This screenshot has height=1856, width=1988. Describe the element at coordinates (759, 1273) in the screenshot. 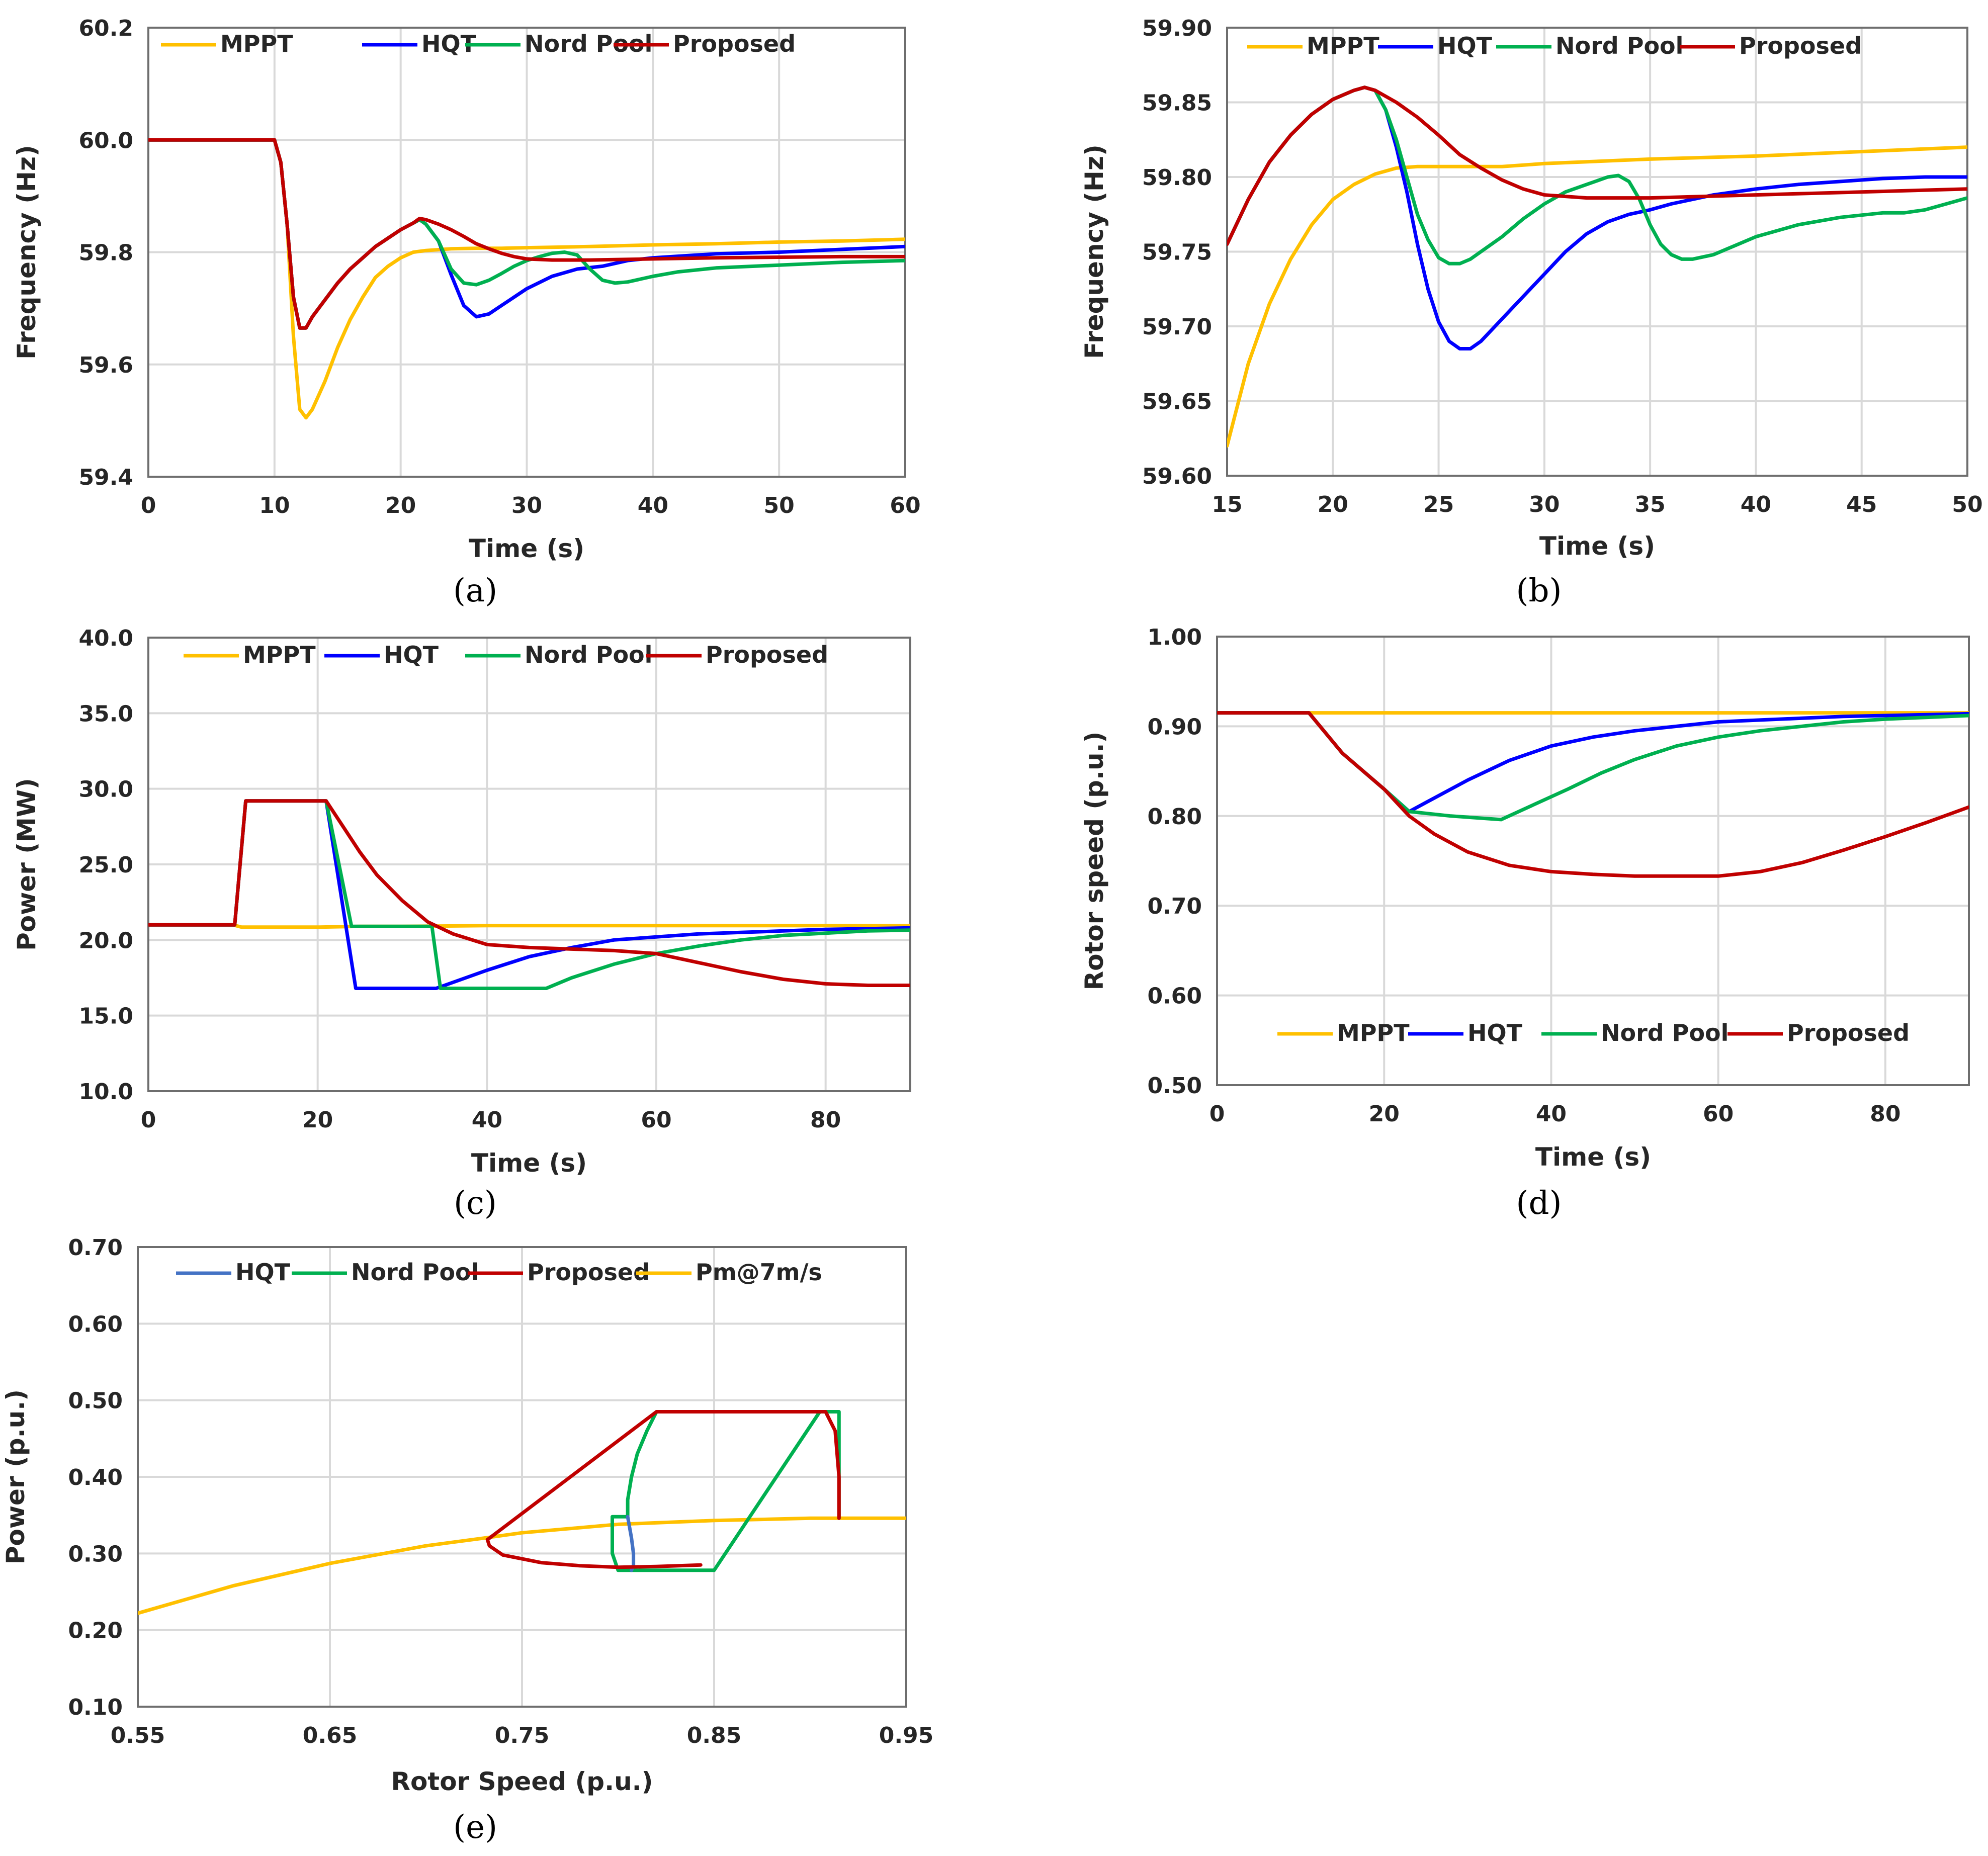

I see `legend-label: Pm@7m/s` at that location.